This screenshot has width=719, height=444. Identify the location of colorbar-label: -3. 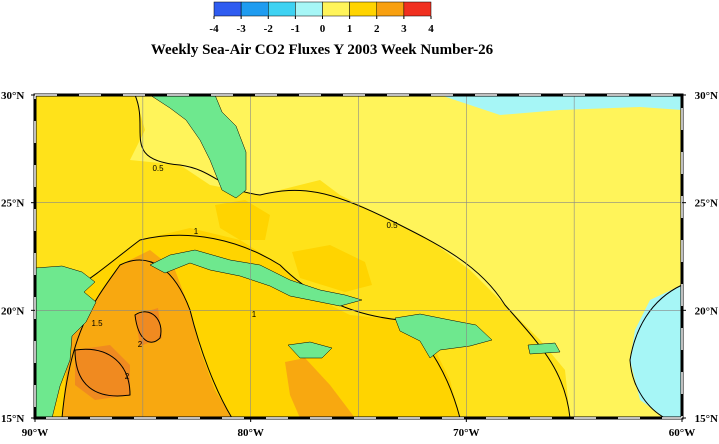
(242, 29).